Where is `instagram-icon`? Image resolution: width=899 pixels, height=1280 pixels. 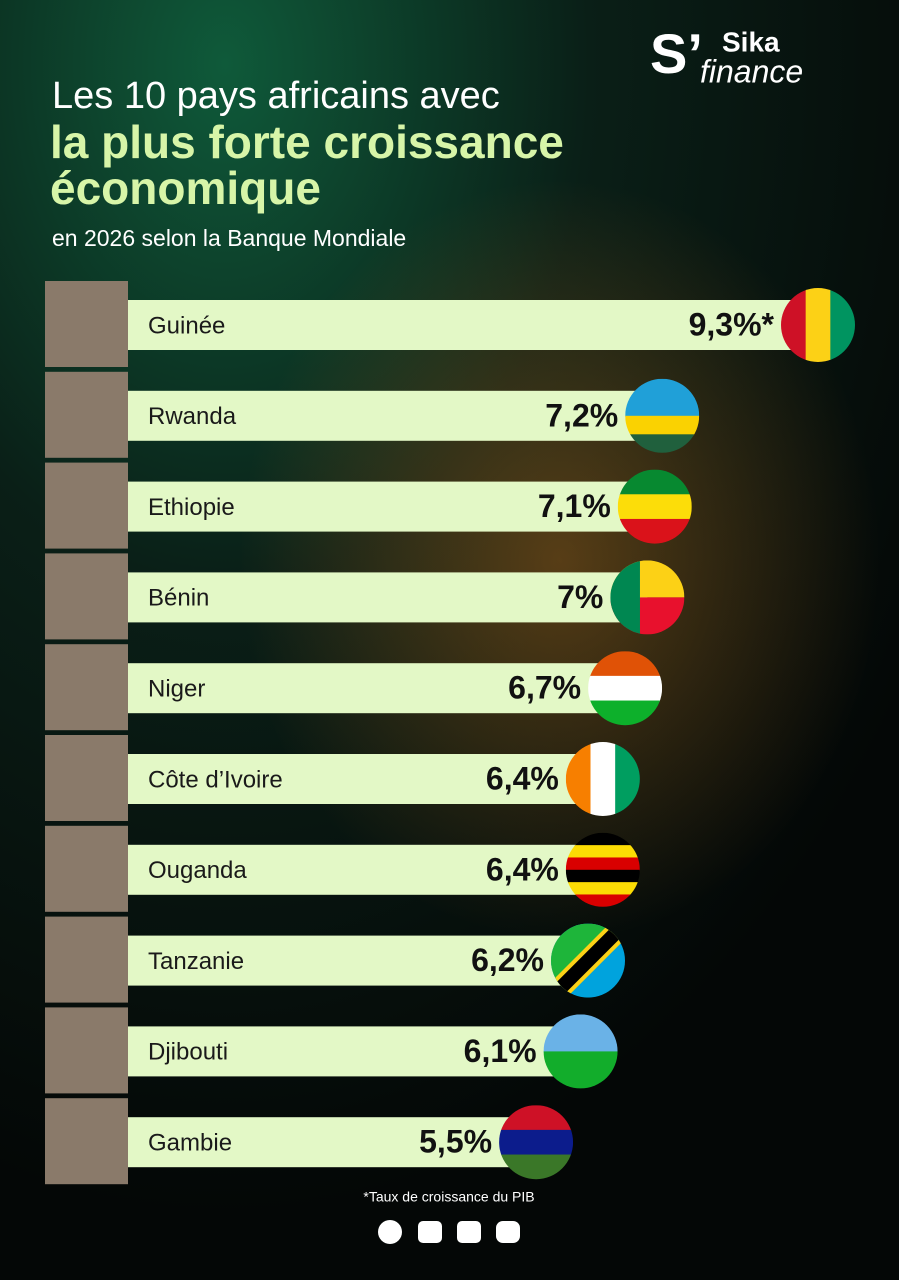 instagram-icon is located at coordinates (508, 1232).